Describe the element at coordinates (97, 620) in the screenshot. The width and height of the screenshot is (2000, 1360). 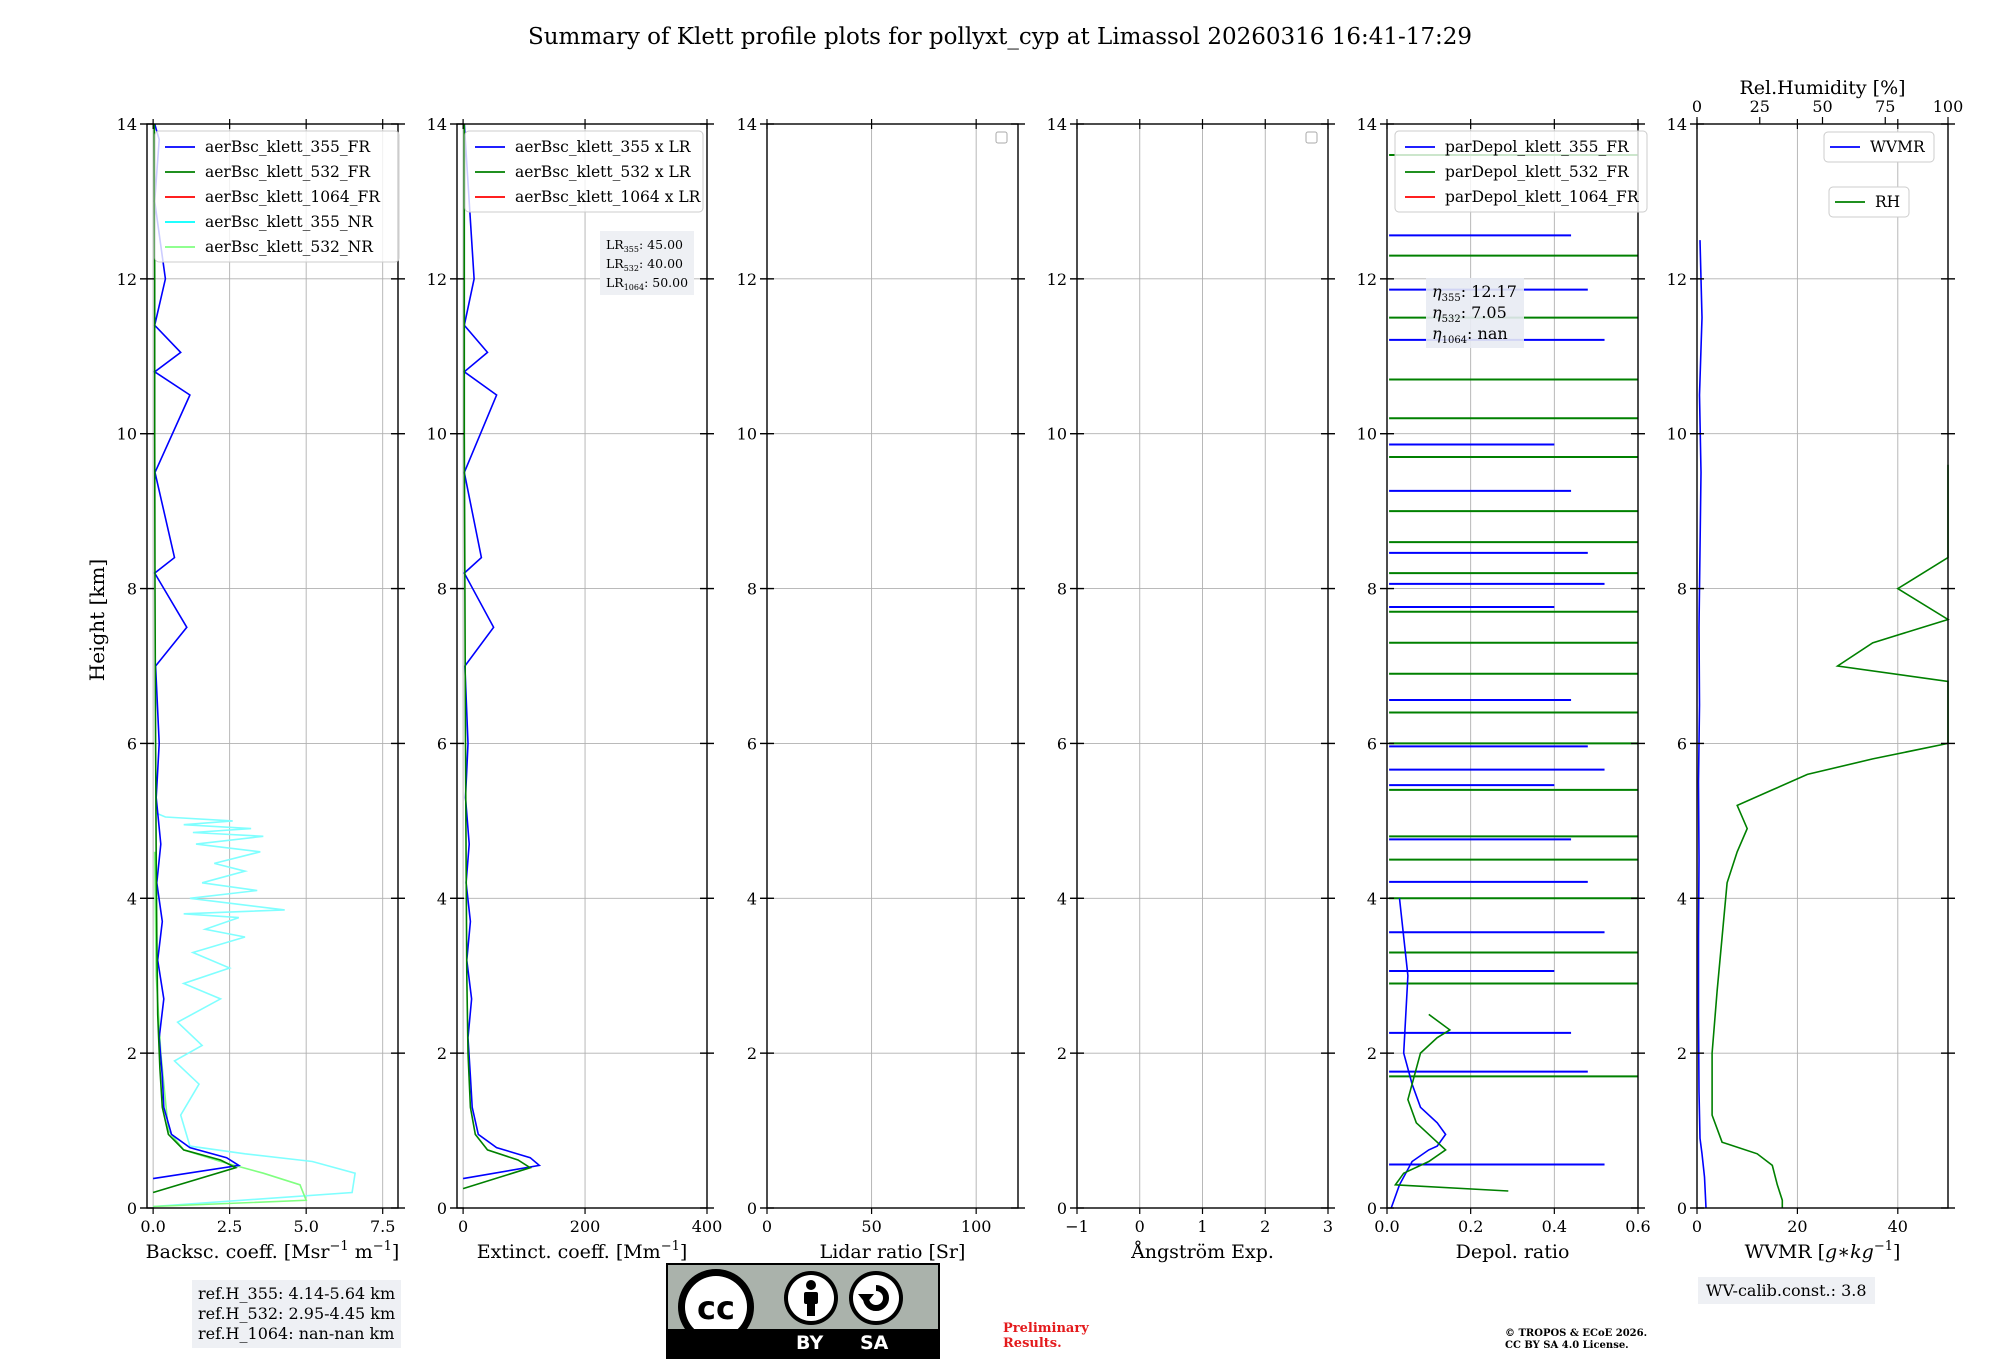
I see `y-axis-label: Height [km]` at that location.